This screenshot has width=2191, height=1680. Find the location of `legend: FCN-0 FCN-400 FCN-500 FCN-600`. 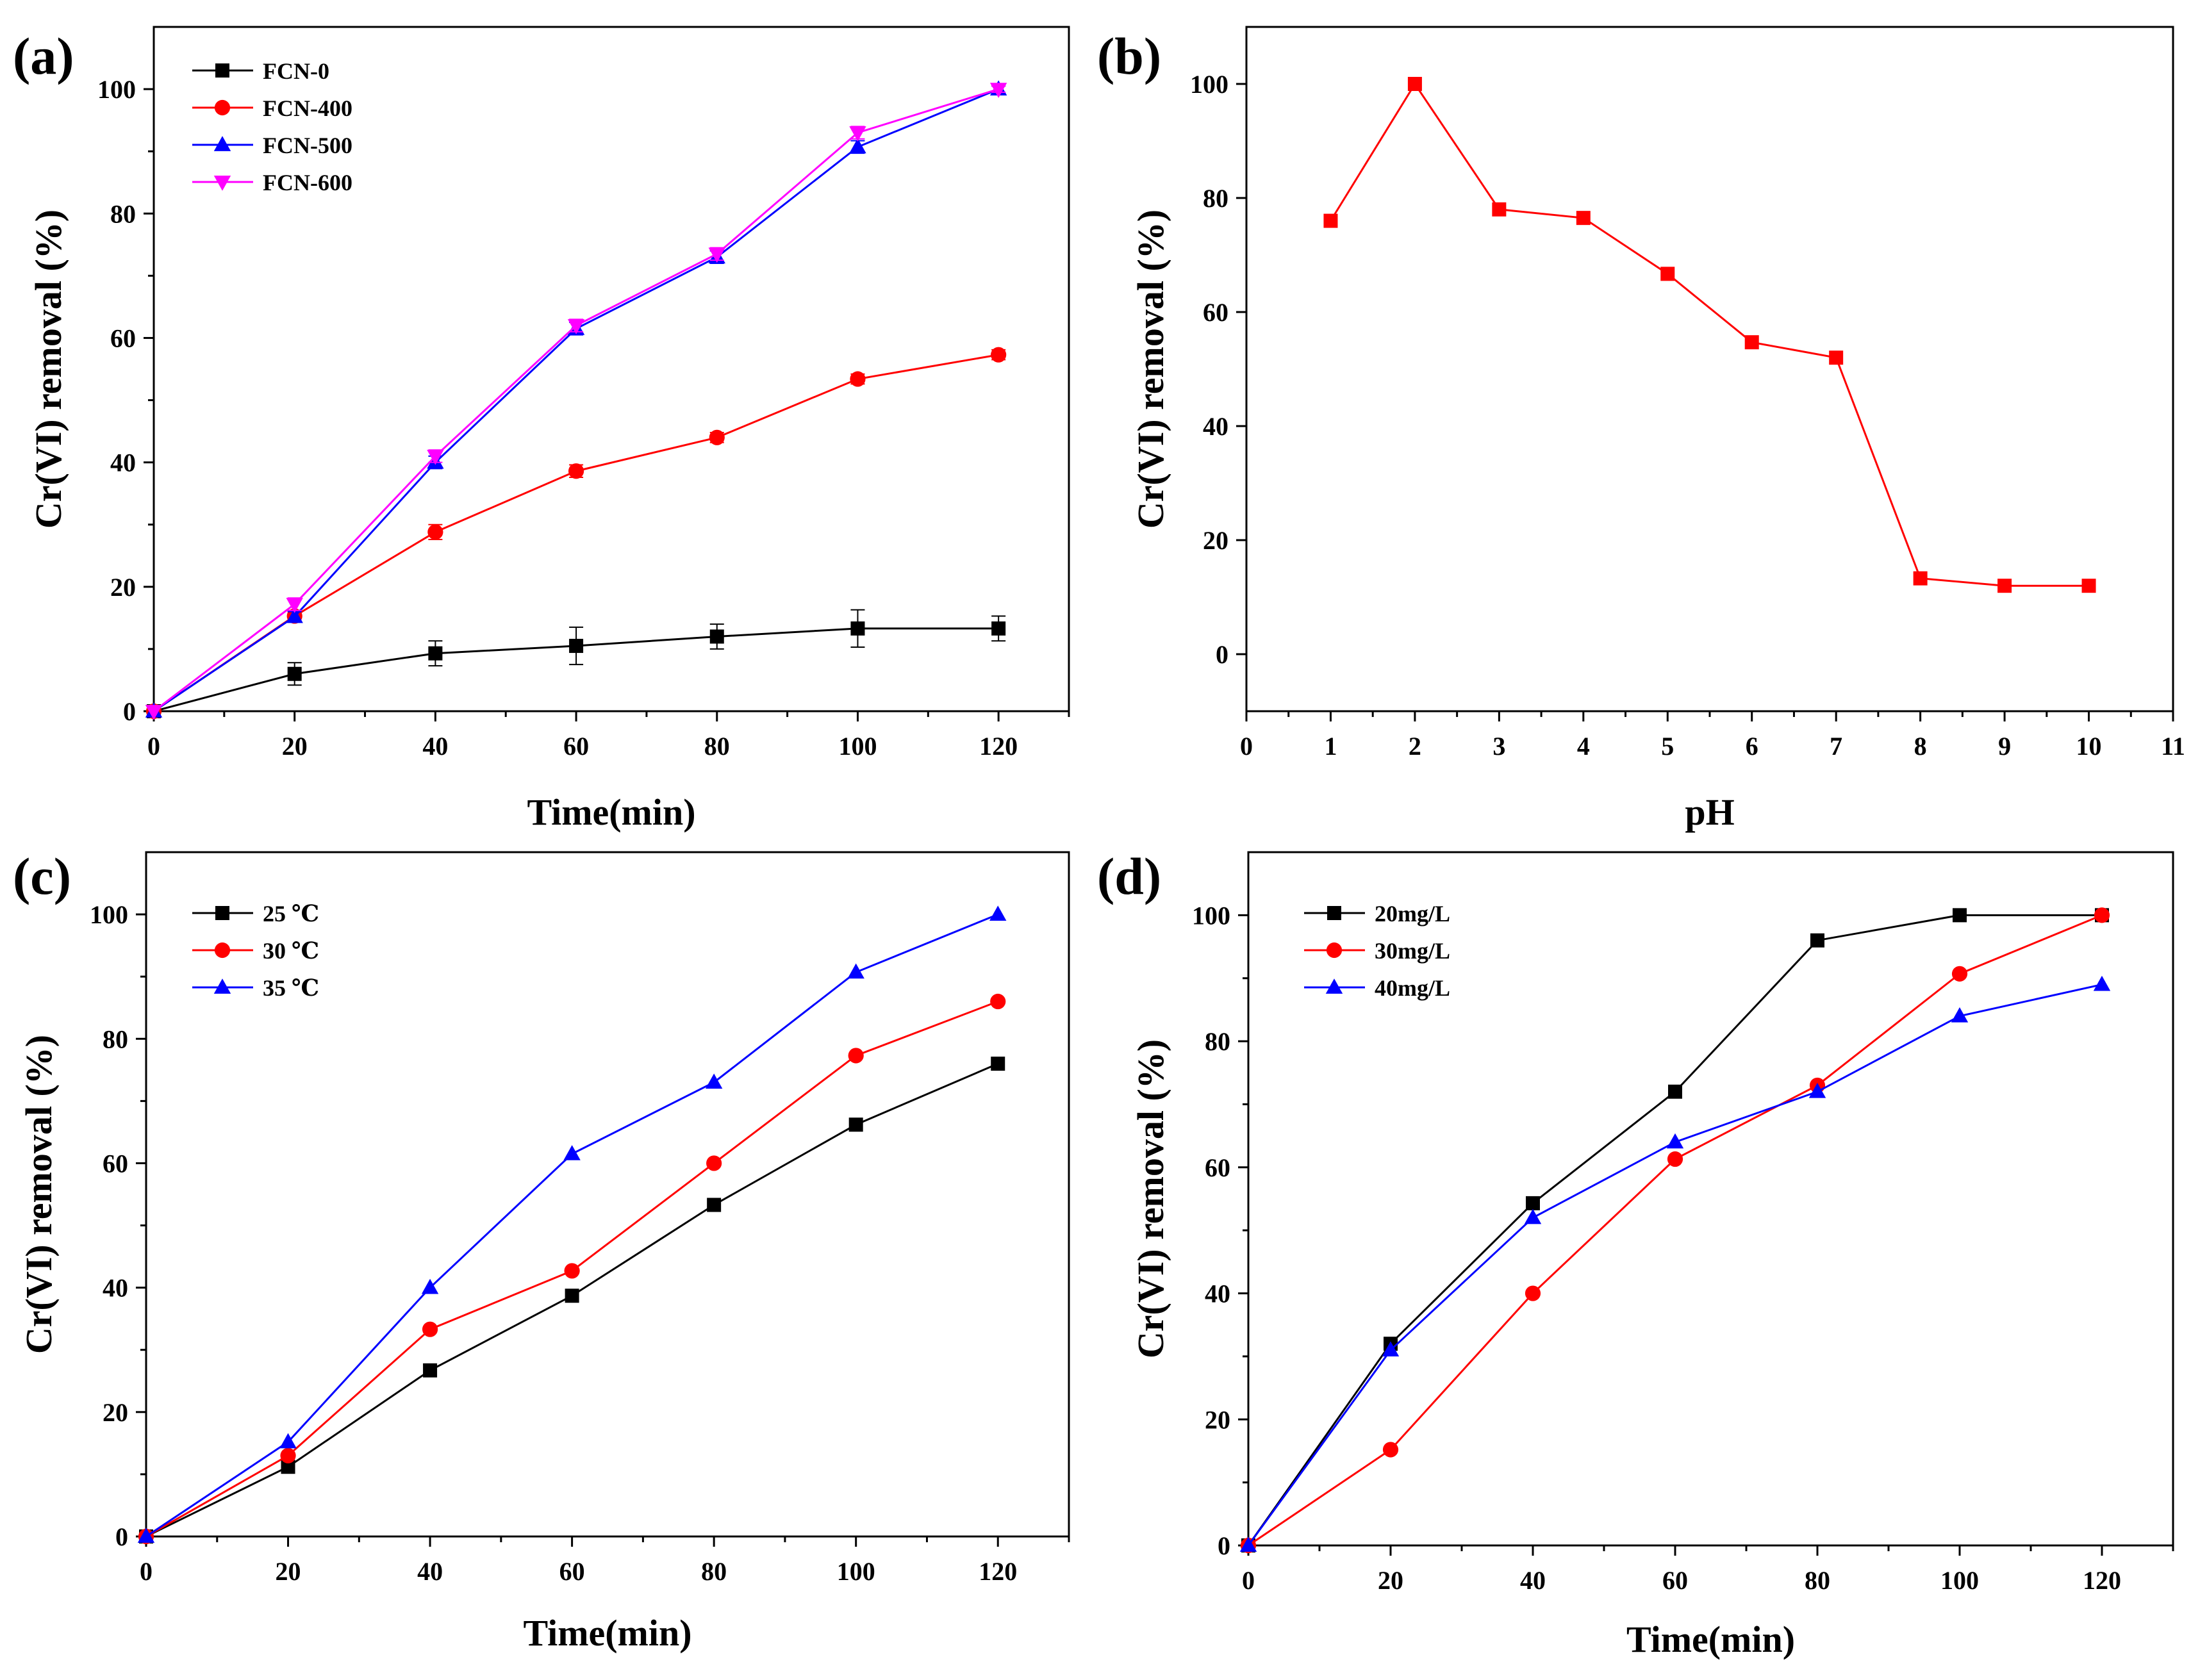

legend: FCN-0 FCN-400 FCN-500 FCN-600 is located at coordinates (272, 126).